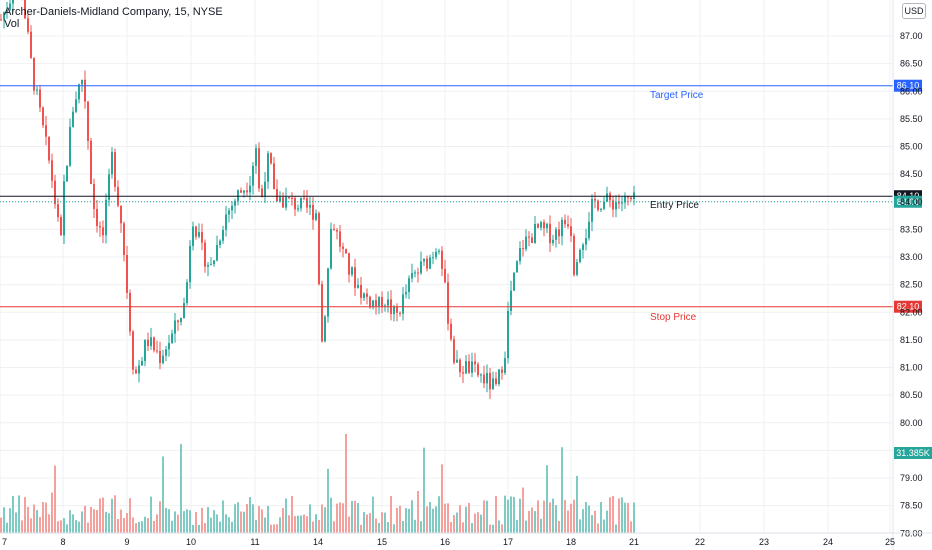  Describe the element at coordinates (634, 542) in the screenshot. I see `time-tick-label: 21` at that location.